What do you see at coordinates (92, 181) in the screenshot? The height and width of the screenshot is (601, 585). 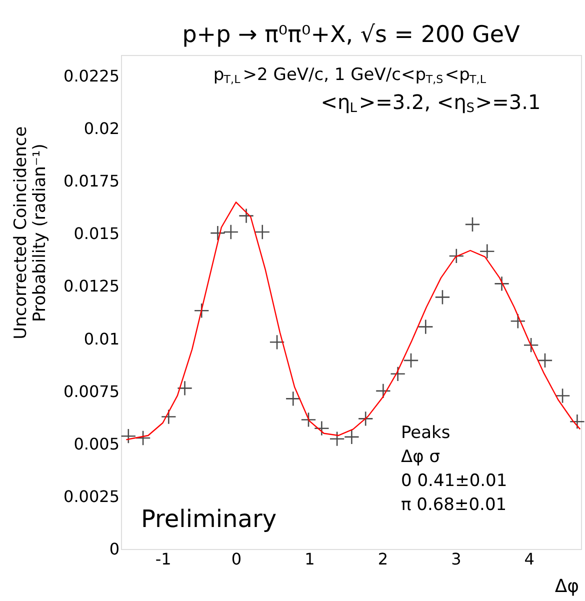 I see `y-tick-label: 0.0175` at bounding box center [92, 181].